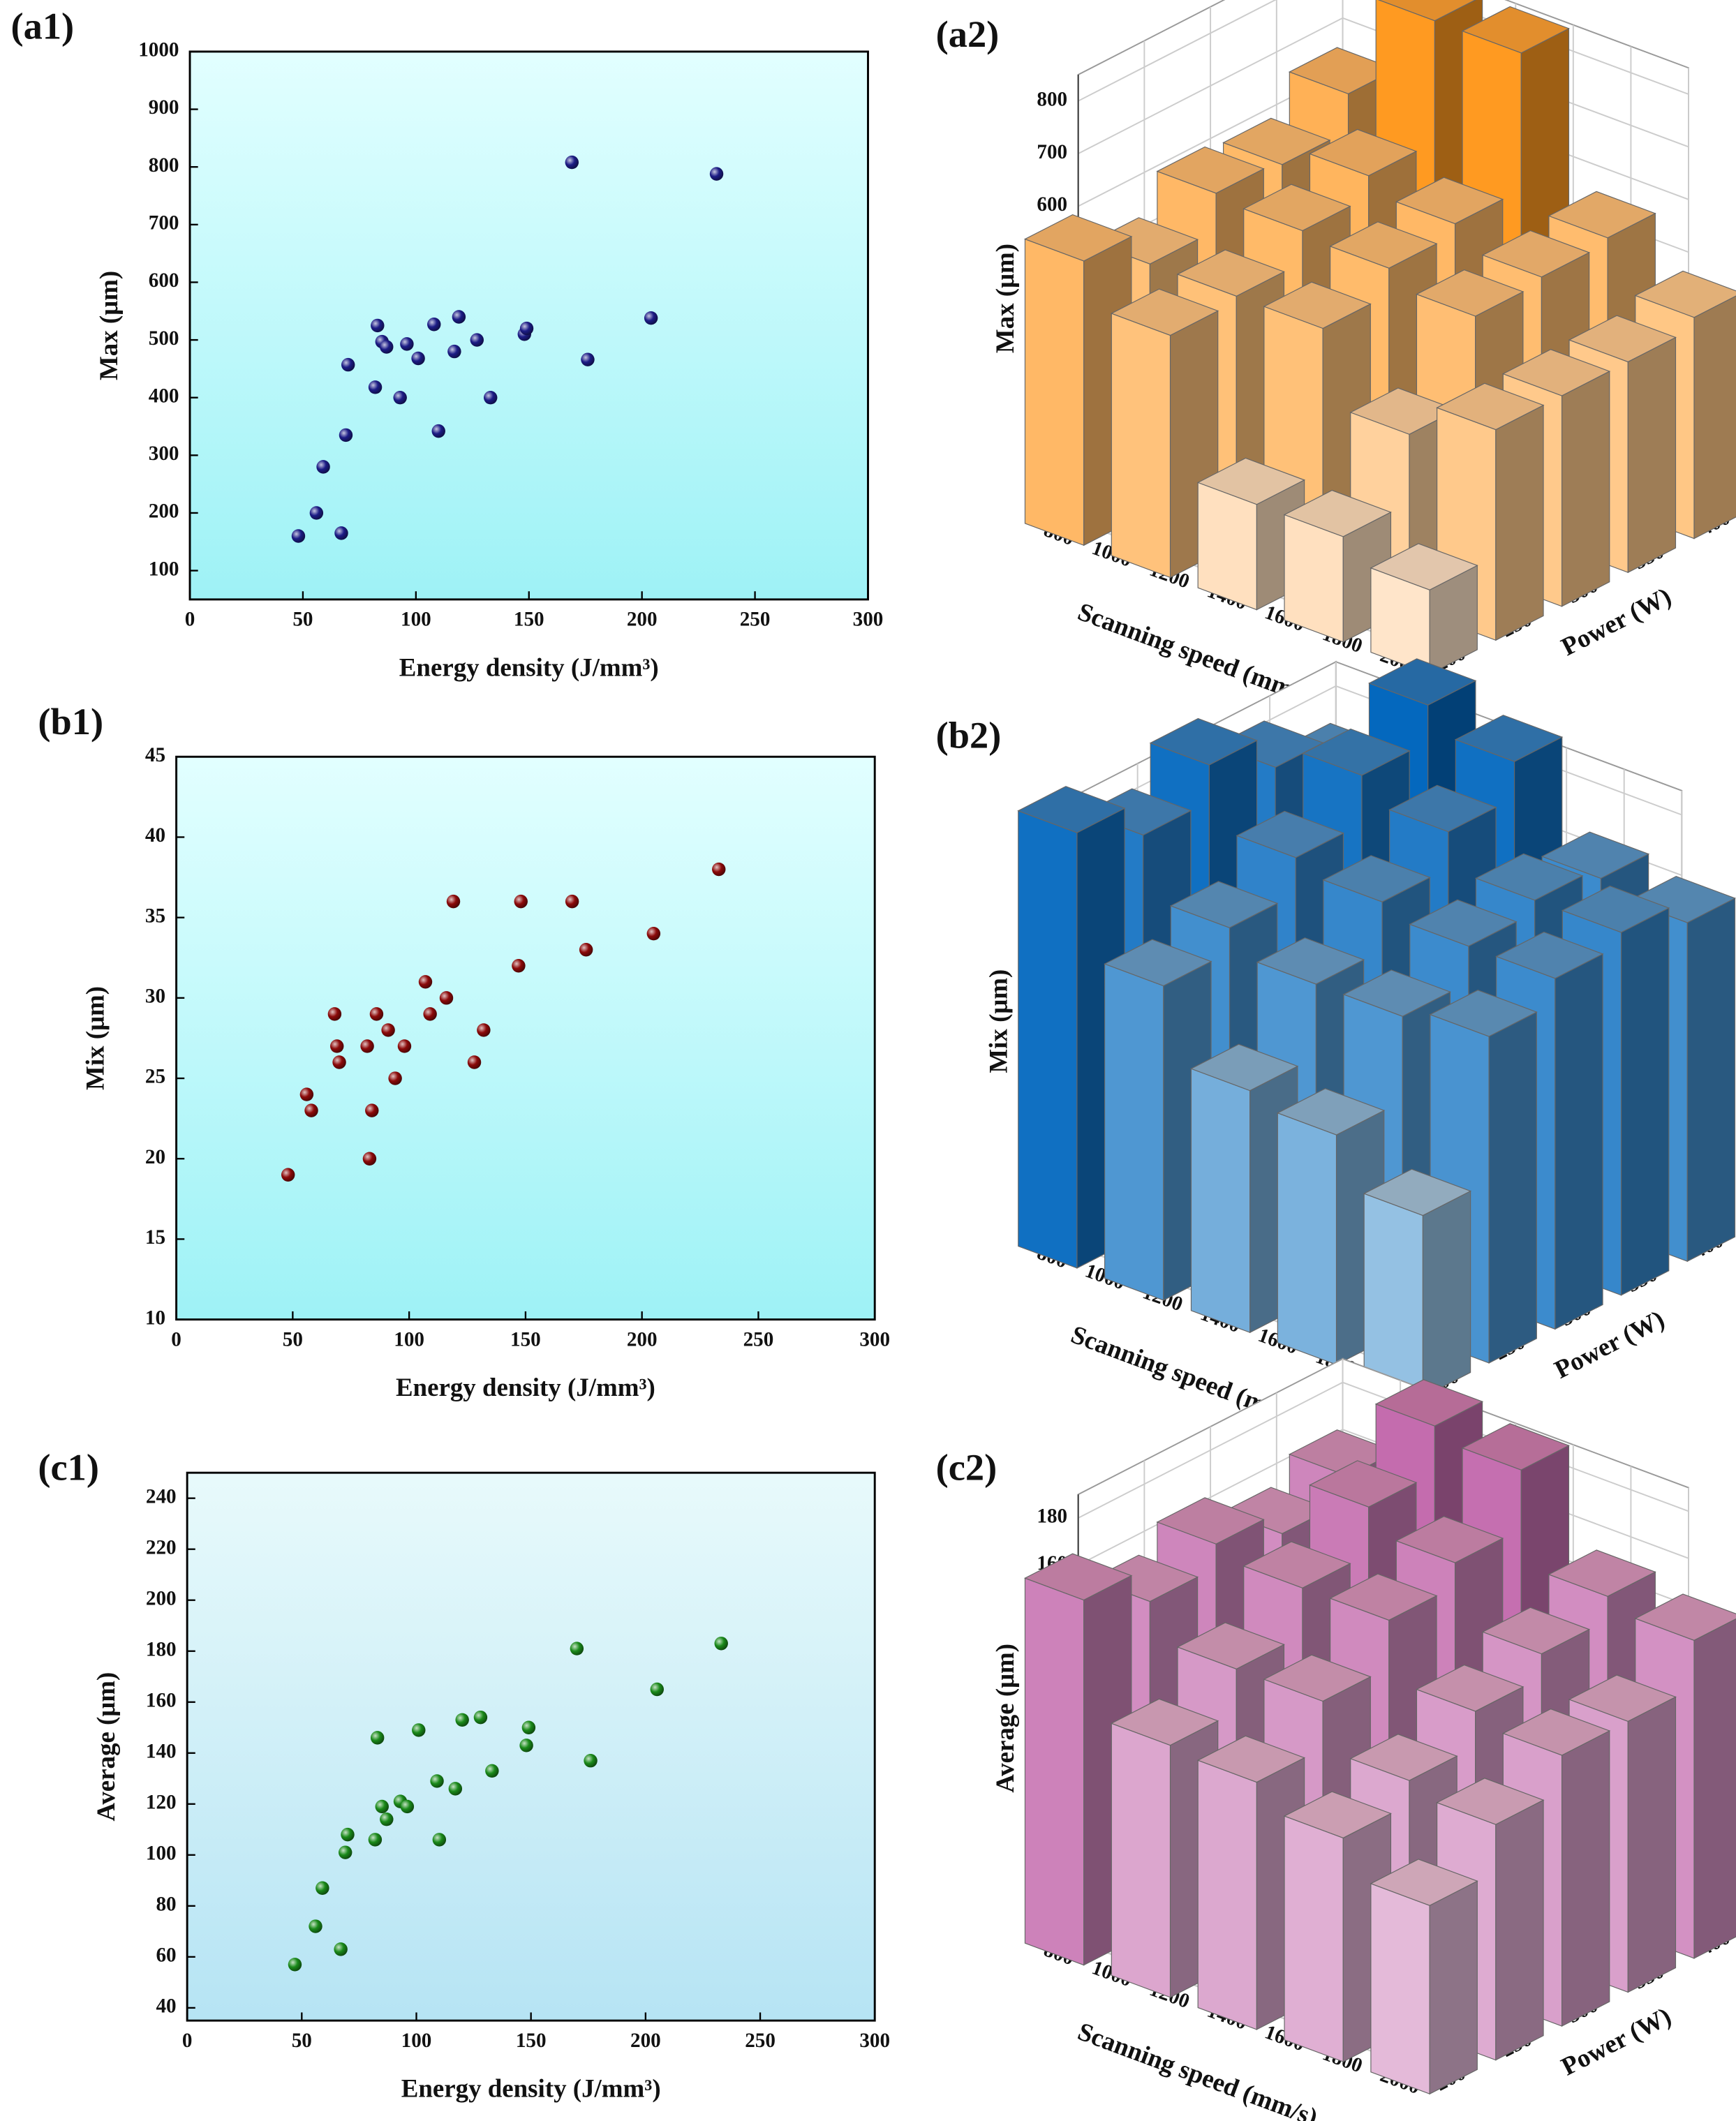 This screenshot has height=2121, width=1736. What do you see at coordinates (968, 34) in the screenshot?
I see `panel-label: (a2)` at bounding box center [968, 34].